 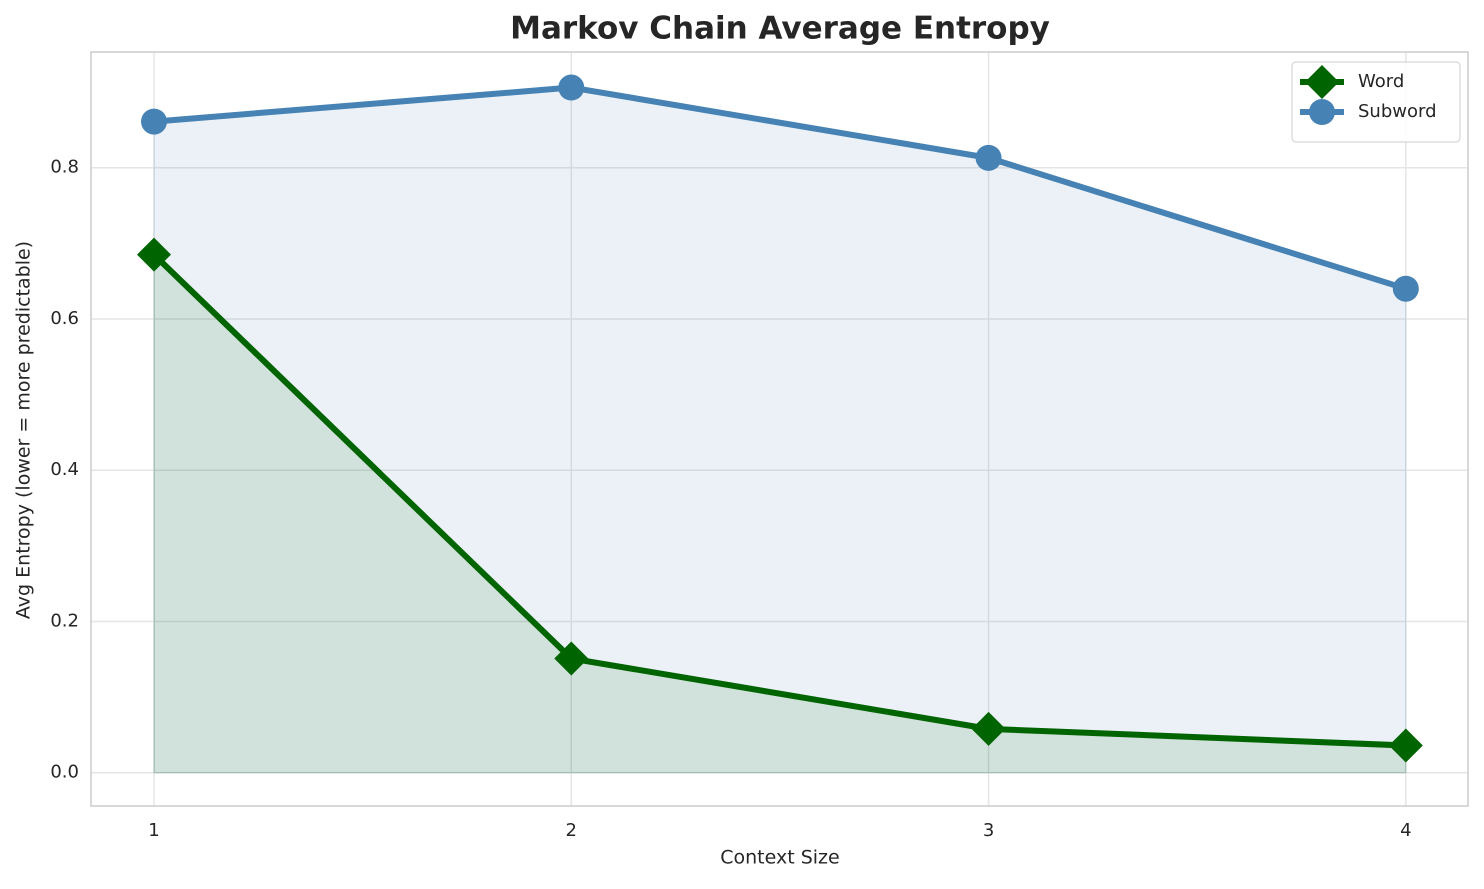 I want to click on y-tick-label: 0.8, so click(x=64, y=167).